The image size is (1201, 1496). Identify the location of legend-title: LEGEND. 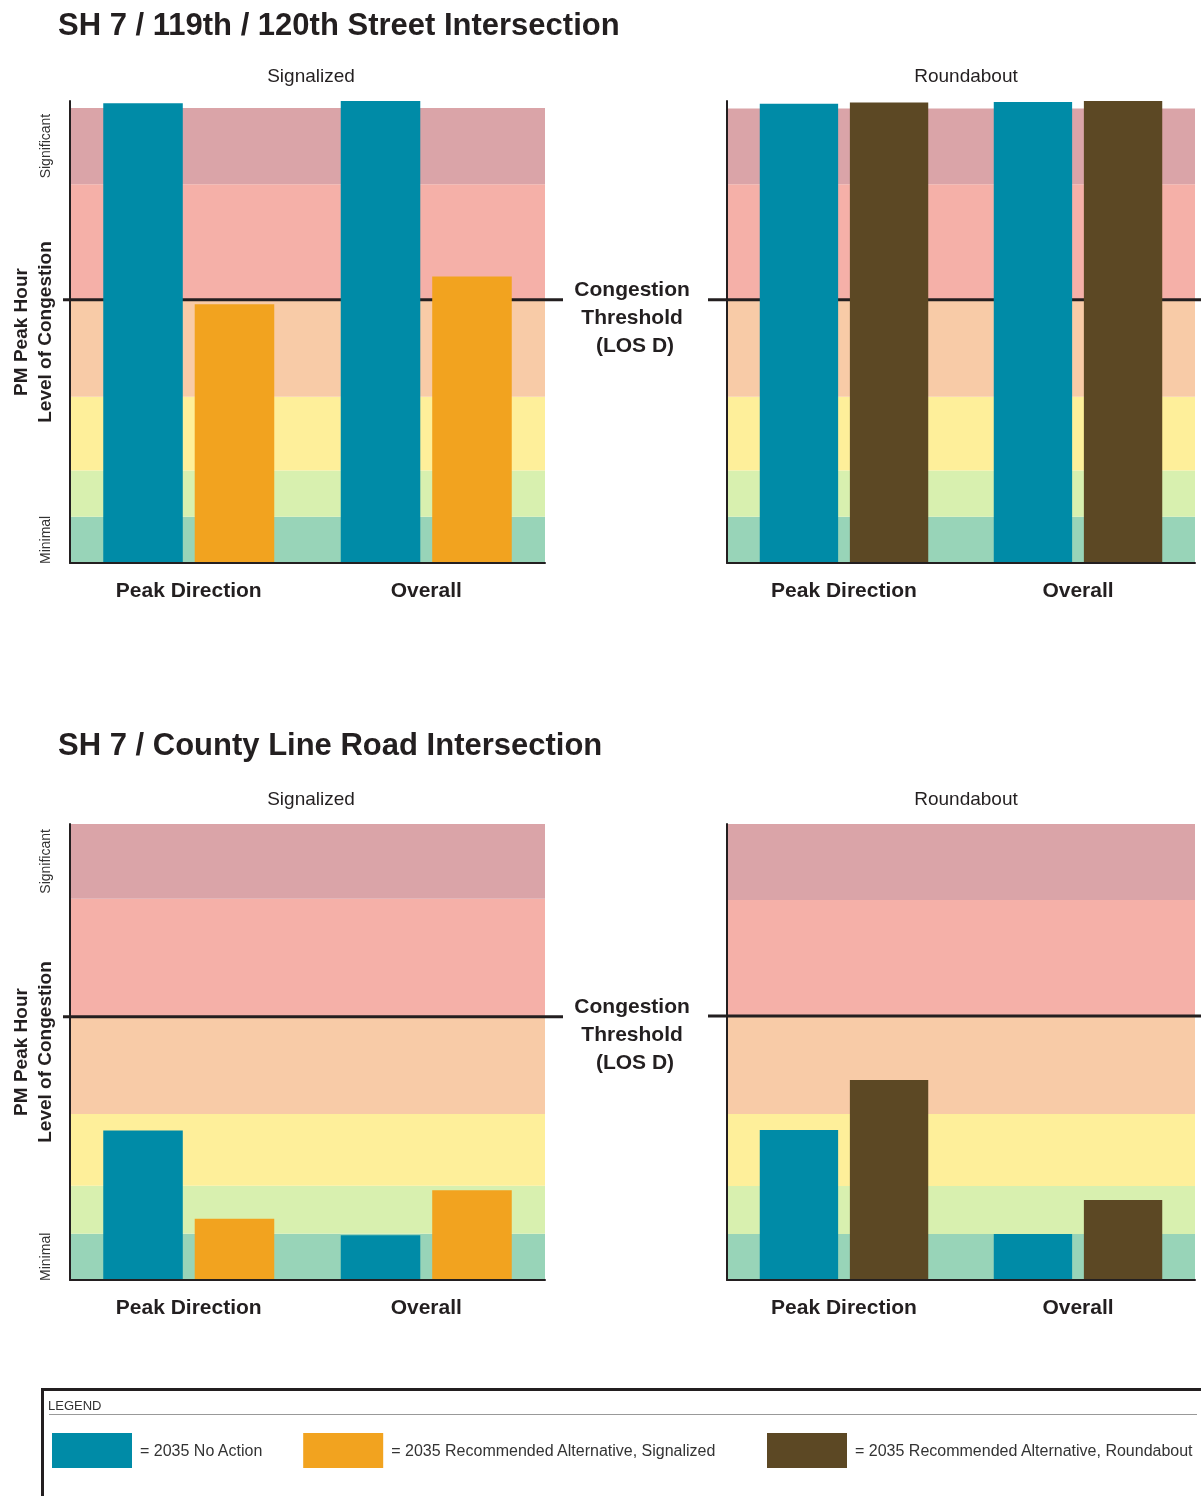
(75, 1405).